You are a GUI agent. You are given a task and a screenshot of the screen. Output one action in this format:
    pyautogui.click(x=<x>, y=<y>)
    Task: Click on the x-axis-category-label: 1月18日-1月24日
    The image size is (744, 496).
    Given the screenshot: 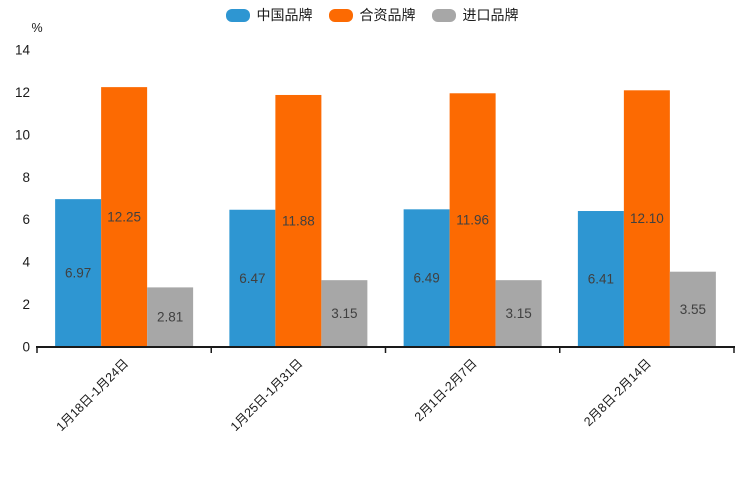 What is the action you would take?
    pyautogui.click(x=93, y=395)
    